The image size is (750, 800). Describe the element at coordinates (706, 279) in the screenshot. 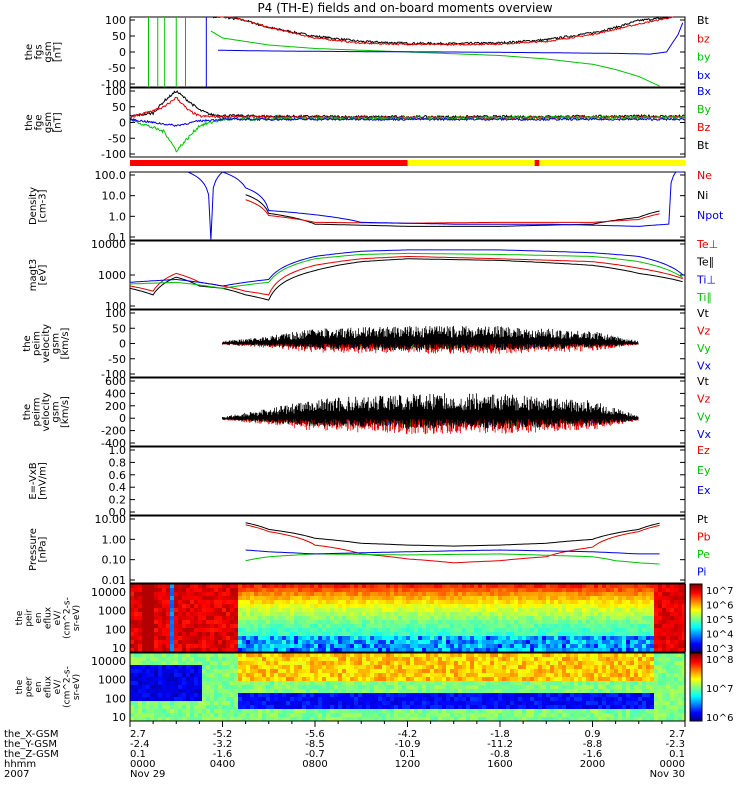

I see `legend-entry: Ti⊥` at that location.